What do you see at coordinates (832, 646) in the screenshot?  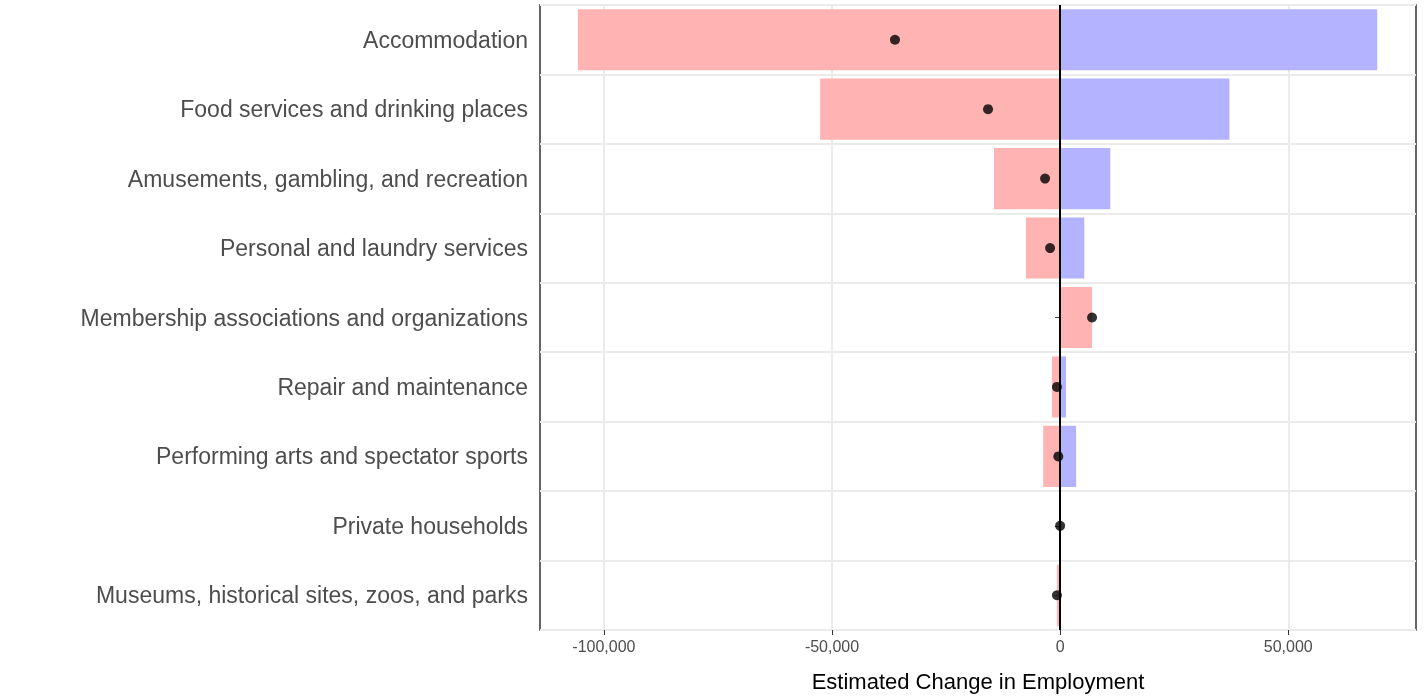 I see `x-tick-label: -50,000` at bounding box center [832, 646].